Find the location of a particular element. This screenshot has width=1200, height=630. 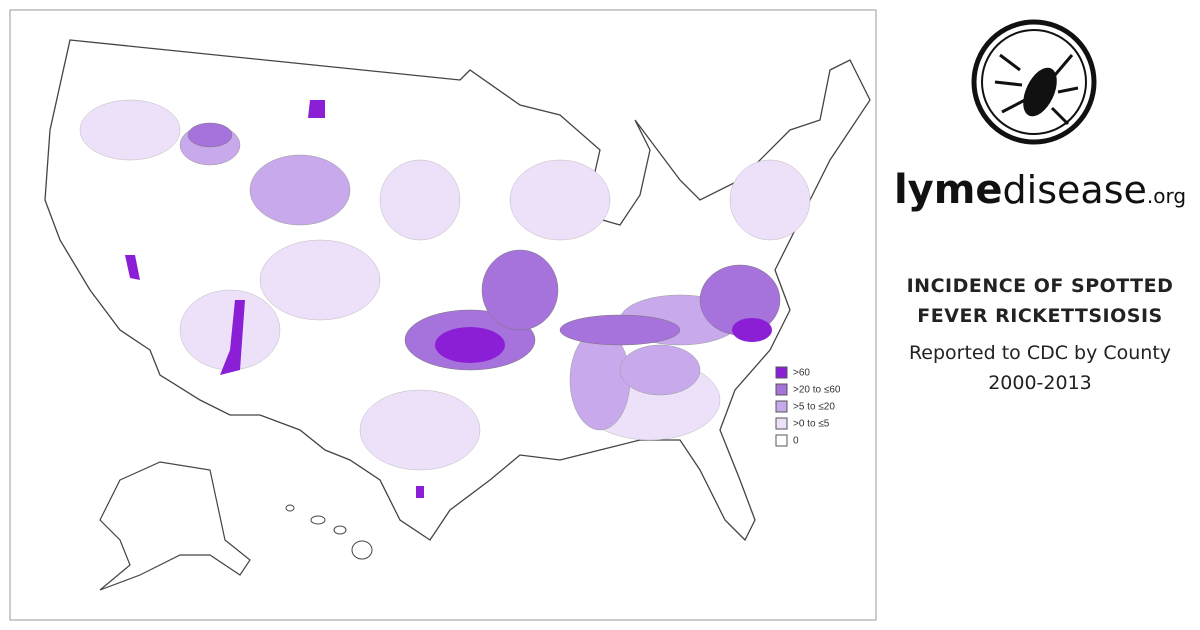

legend-label: >20 to ≤60 is located at coordinates (817, 390).